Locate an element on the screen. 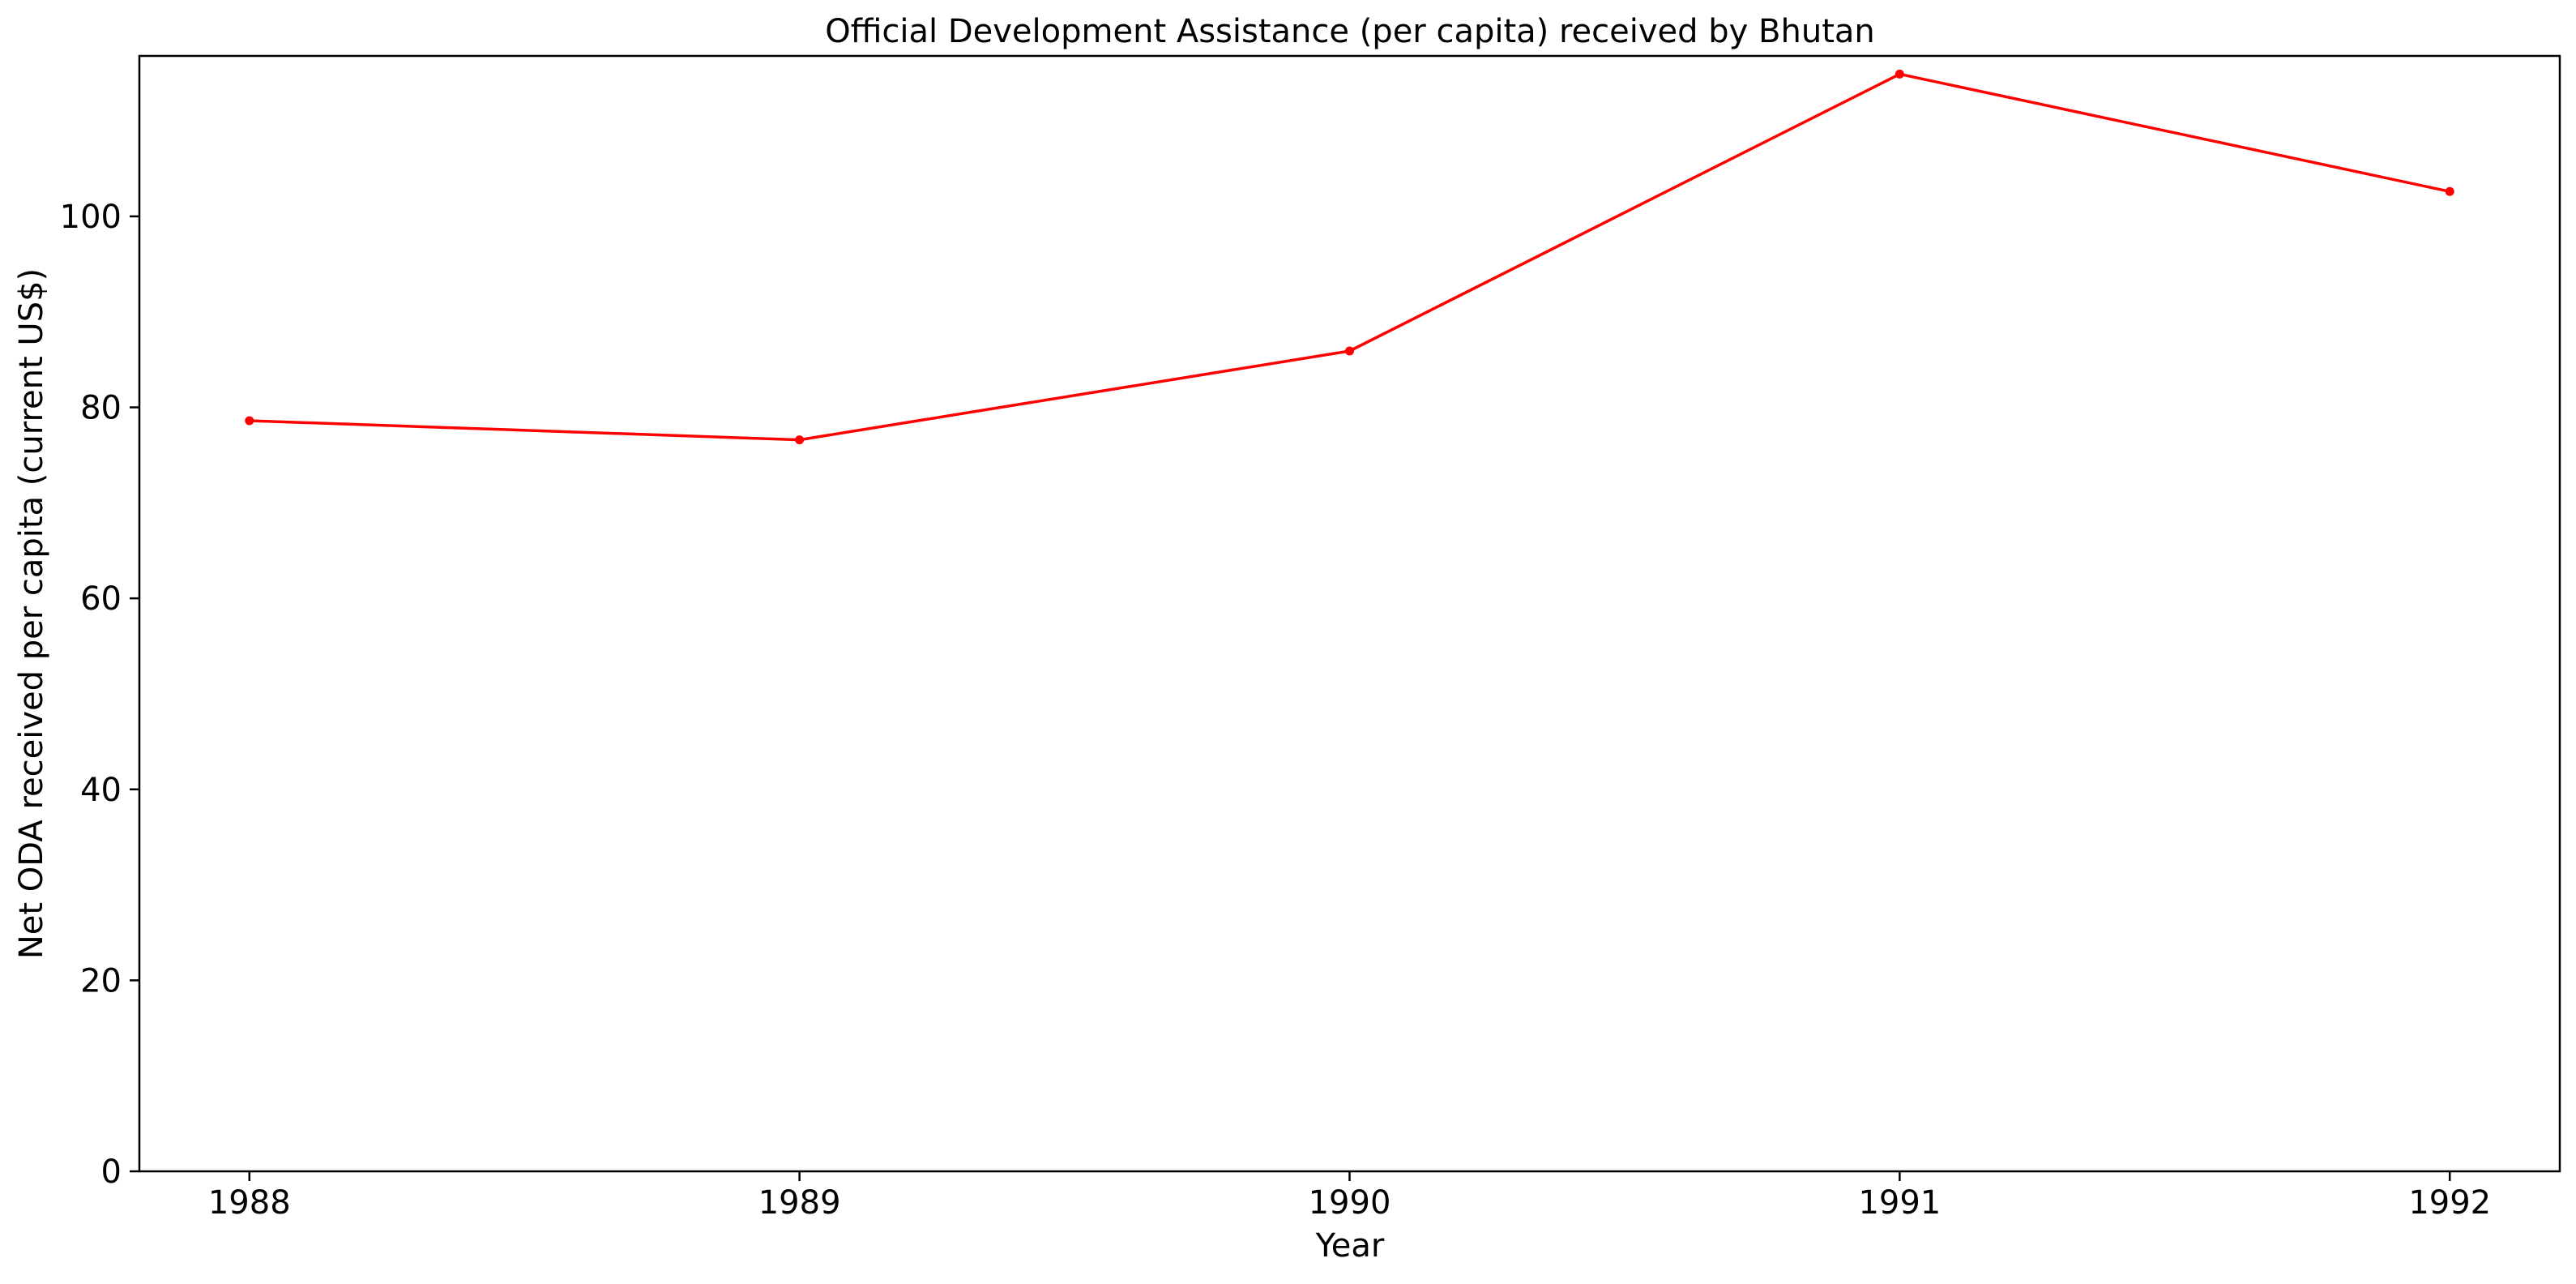 The width and height of the screenshot is (2576, 1284). y-tick-label: 20 is located at coordinates (101, 980).